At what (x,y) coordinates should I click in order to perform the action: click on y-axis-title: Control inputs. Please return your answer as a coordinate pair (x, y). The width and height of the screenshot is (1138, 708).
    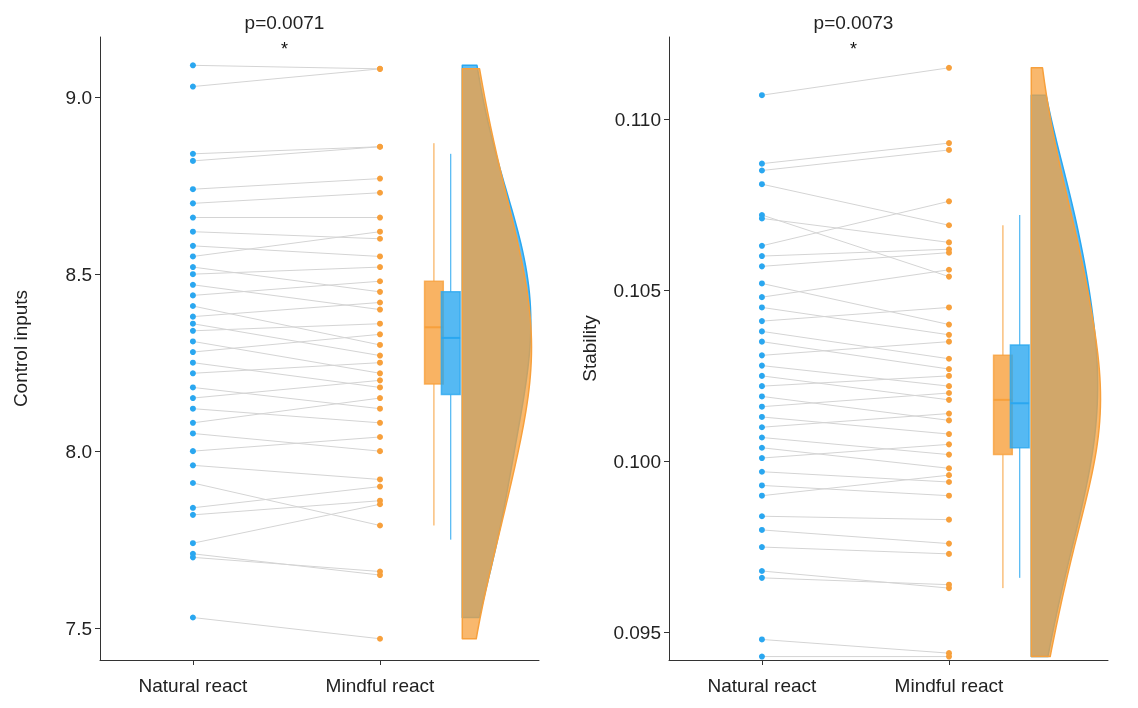
    Looking at the image, I should click on (20, 348).